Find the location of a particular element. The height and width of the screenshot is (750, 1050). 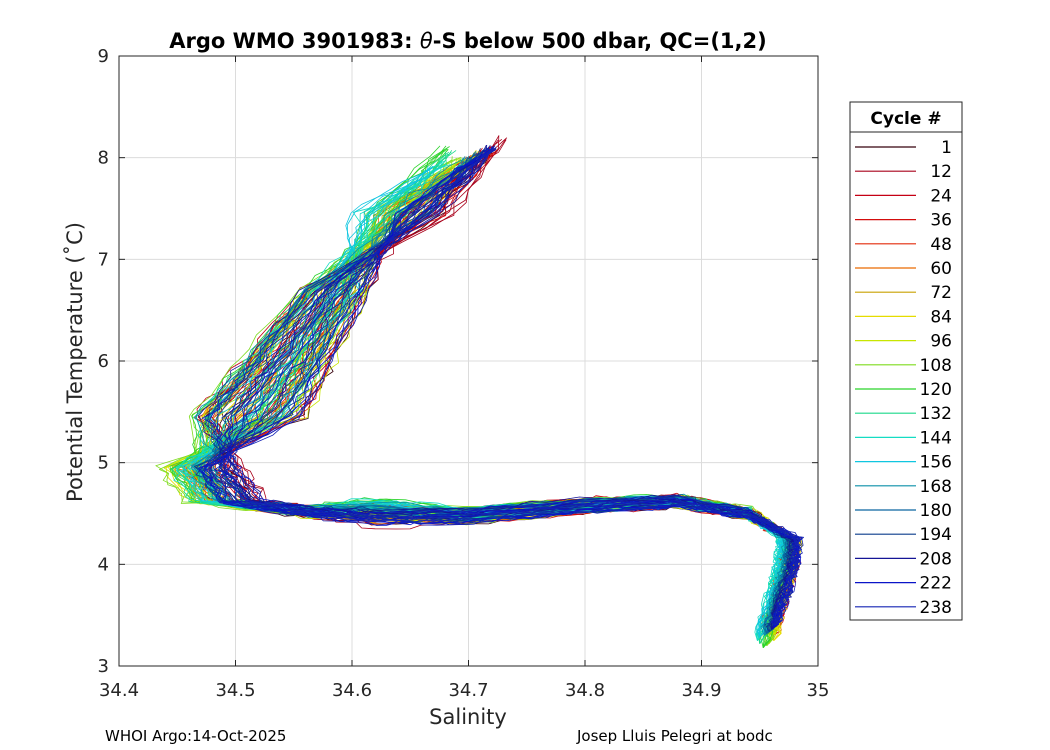

legend-label: 168 is located at coordinates (936, 487).